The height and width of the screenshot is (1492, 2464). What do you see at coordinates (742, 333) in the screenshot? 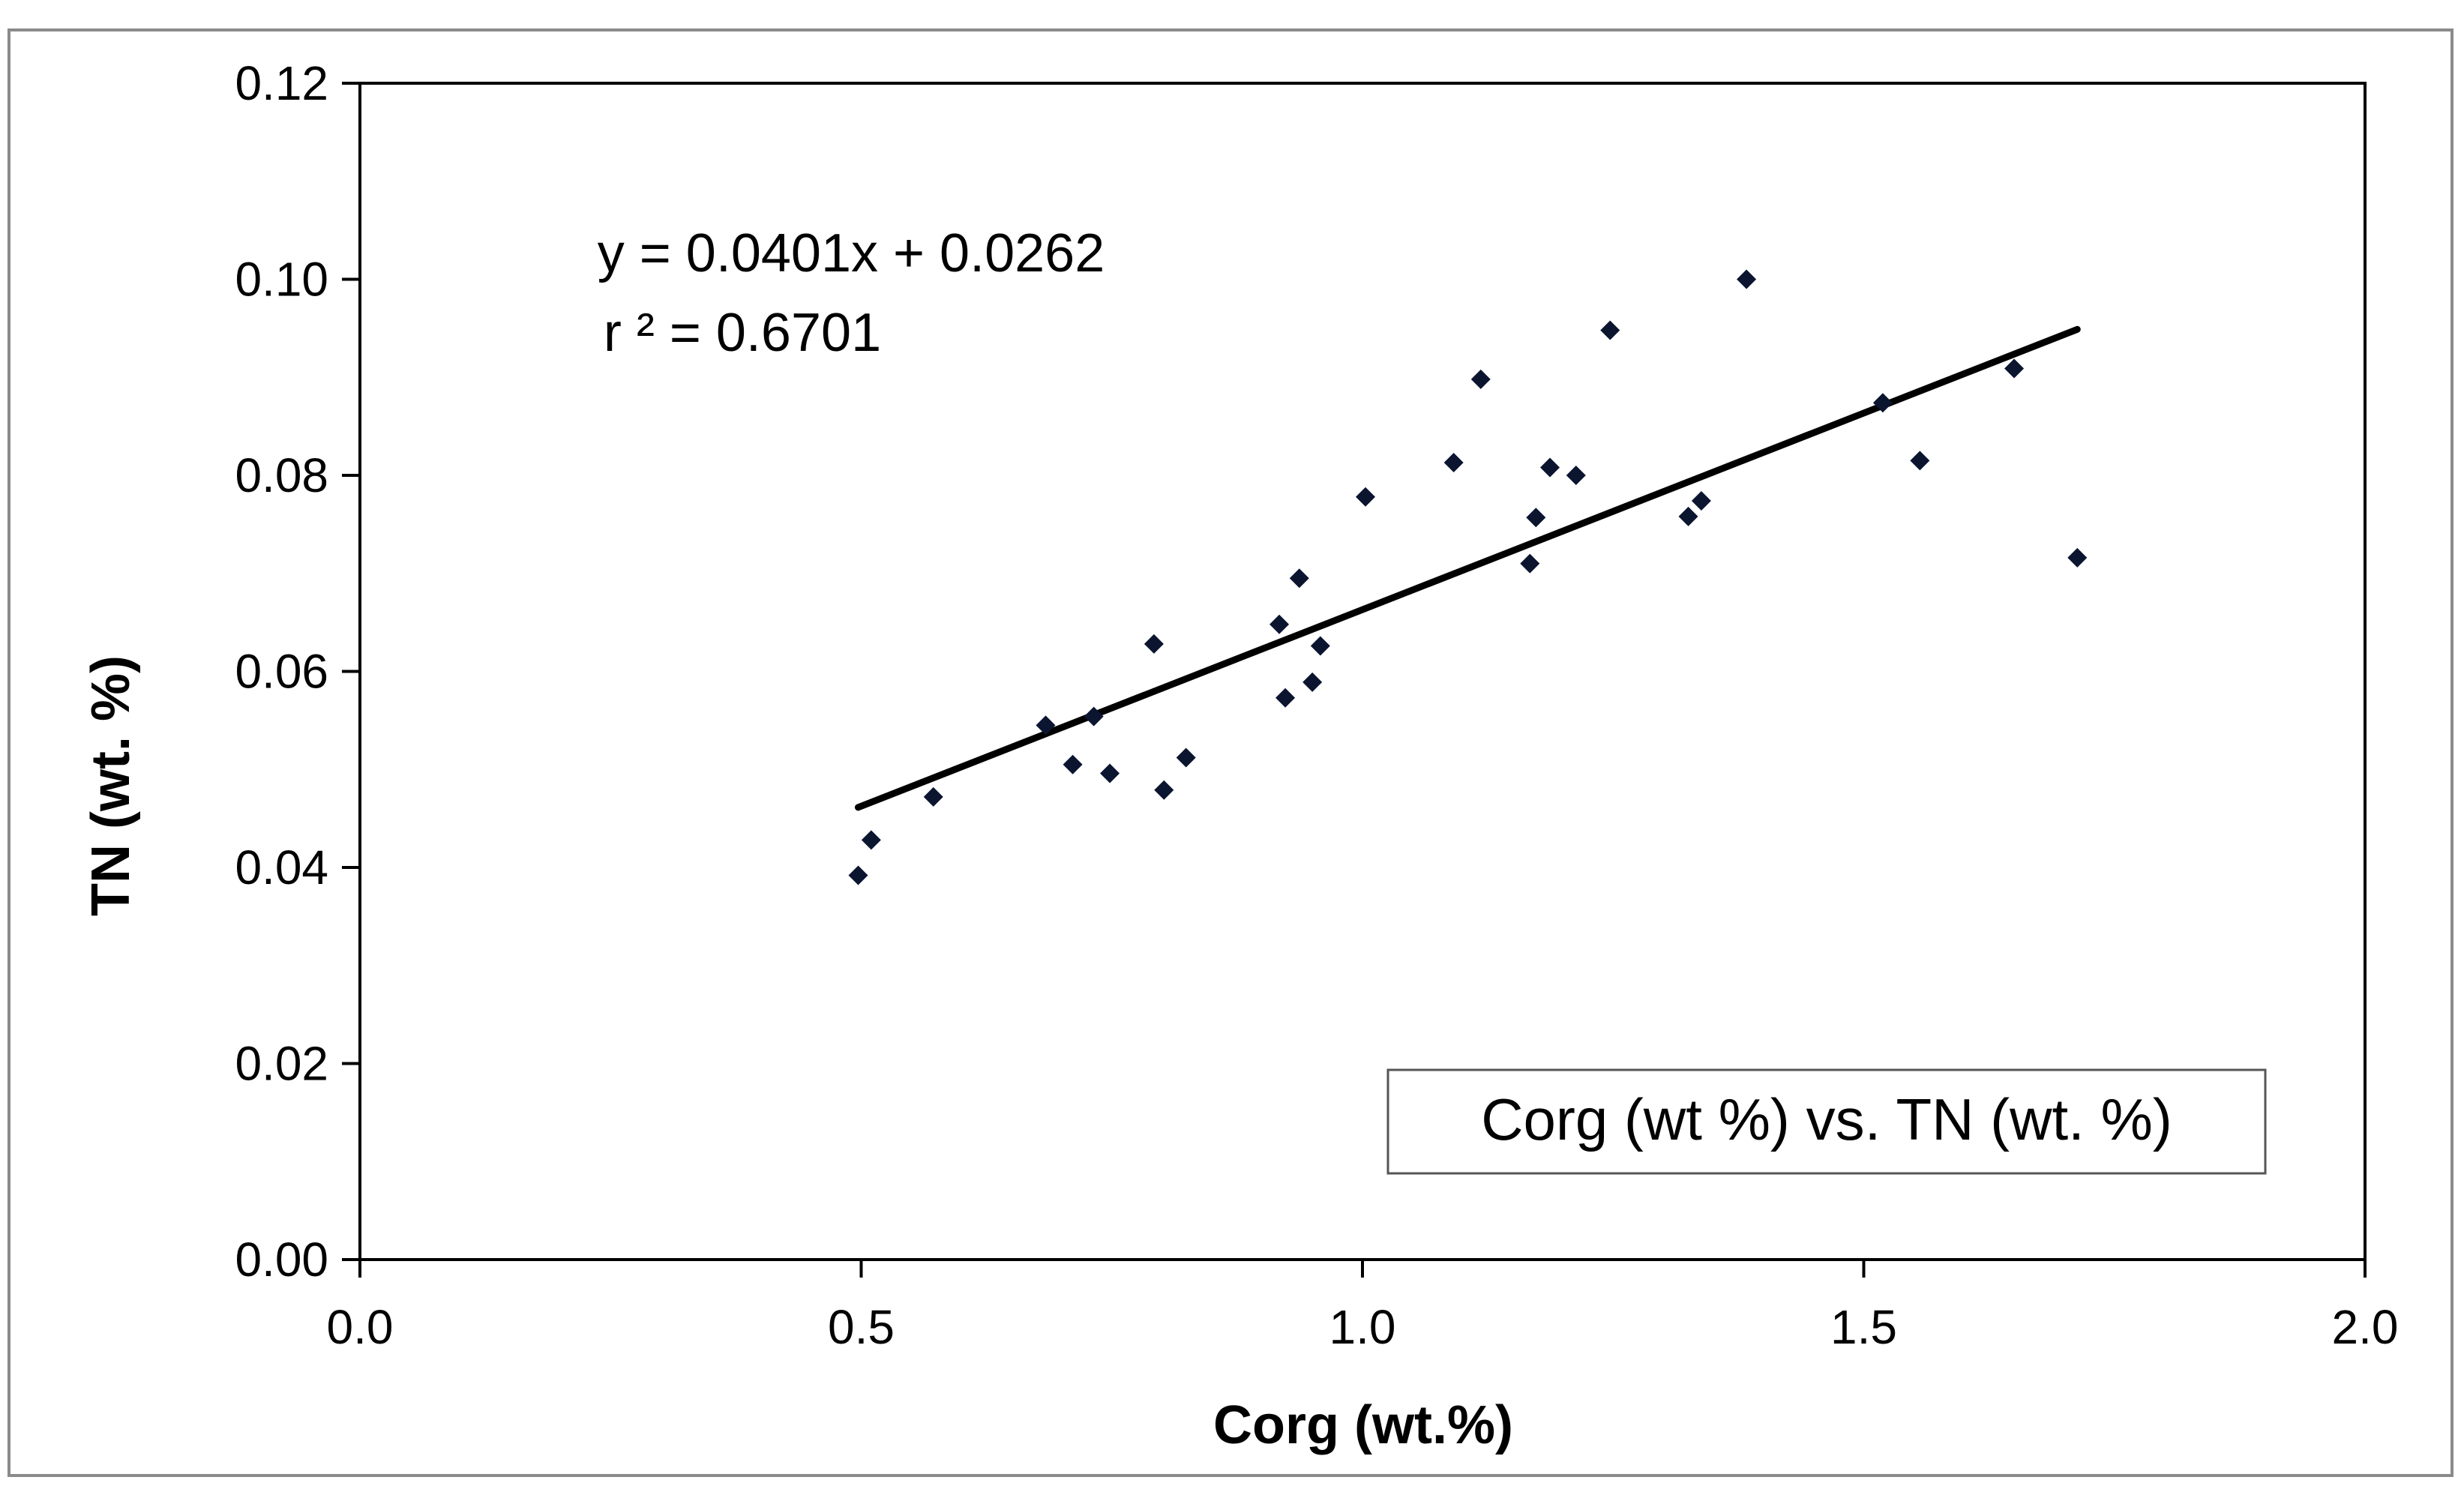
I see `r-squared-label: r ² = 0.6701` at bounding box center [742, 333].